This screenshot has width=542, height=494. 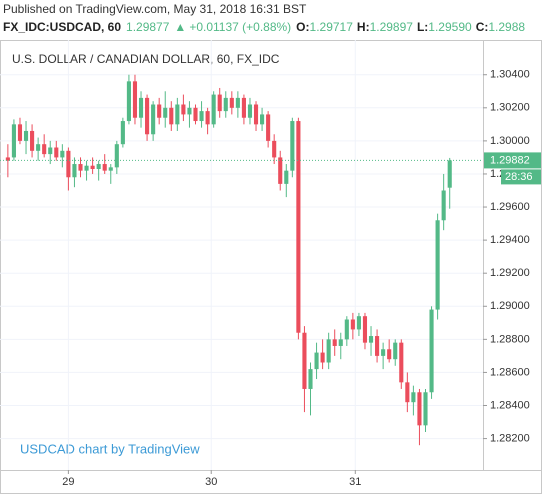 I want to click on y-tick-label: 1.29400, so click(x=510, y=240).